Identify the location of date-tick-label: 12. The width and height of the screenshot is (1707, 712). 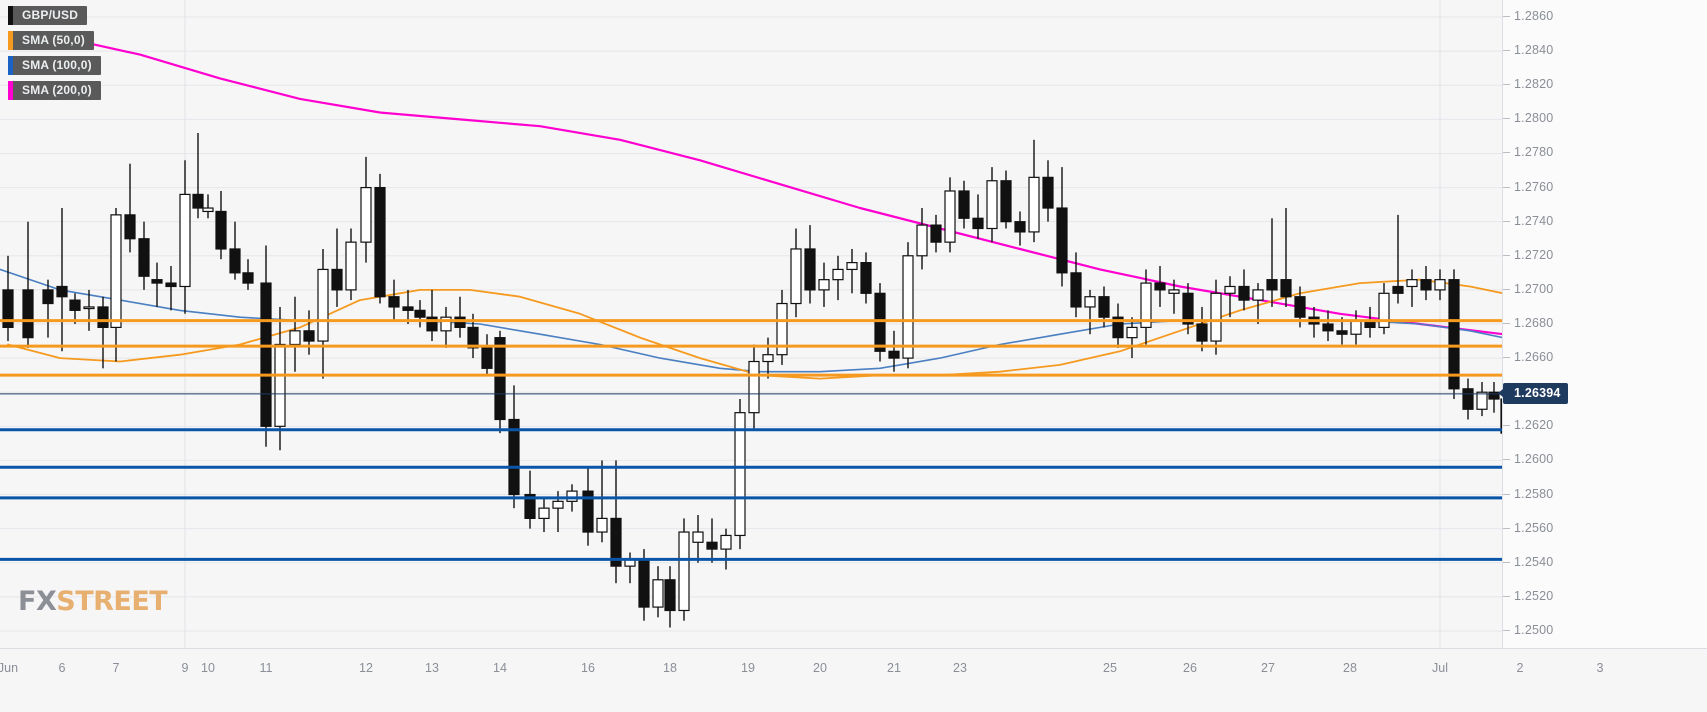
(366, 668).